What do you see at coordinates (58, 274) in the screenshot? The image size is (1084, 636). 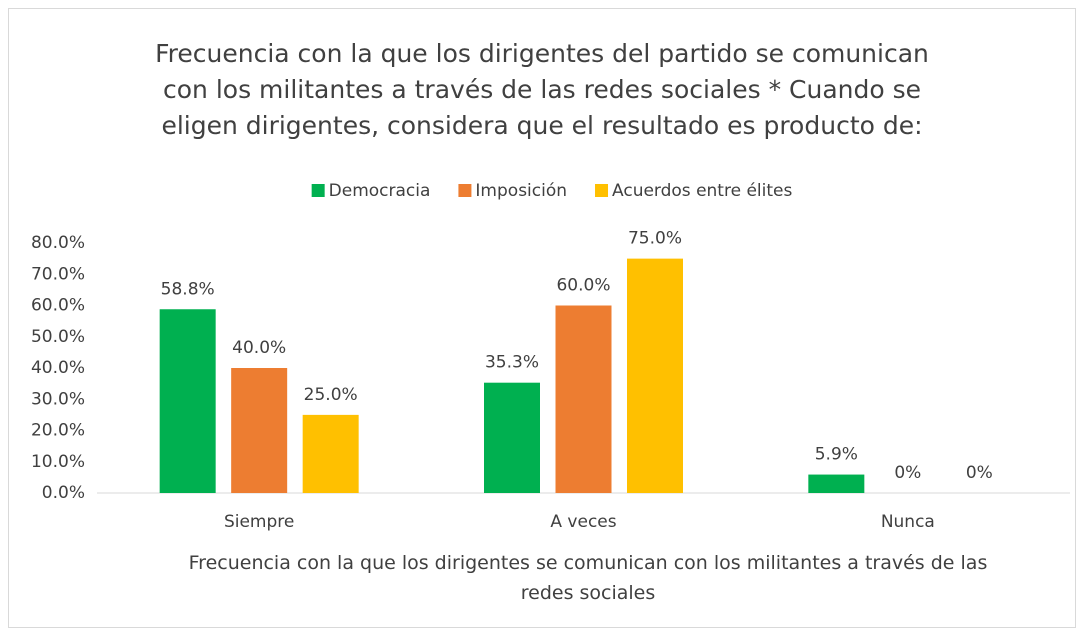 I see `y-tick-label: 70.0%` at bounding box center [58, 274].